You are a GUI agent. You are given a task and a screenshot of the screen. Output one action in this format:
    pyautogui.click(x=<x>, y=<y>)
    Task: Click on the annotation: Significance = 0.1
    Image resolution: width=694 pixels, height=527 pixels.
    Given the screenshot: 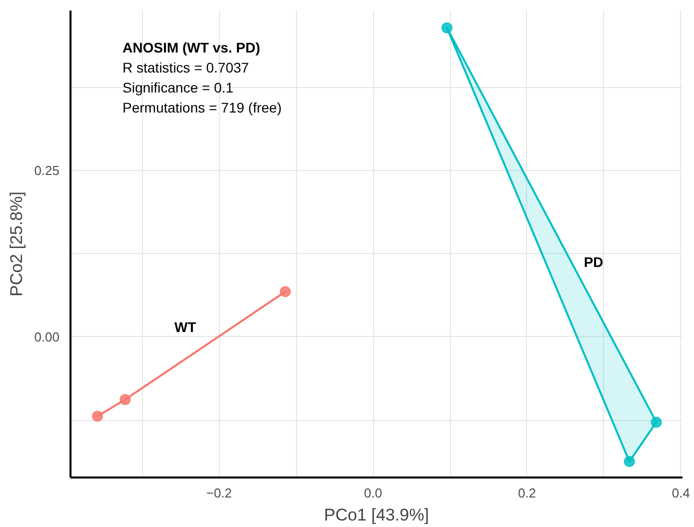 What is the action you would take?
    pyautogui.click(x=178, y=88)
    